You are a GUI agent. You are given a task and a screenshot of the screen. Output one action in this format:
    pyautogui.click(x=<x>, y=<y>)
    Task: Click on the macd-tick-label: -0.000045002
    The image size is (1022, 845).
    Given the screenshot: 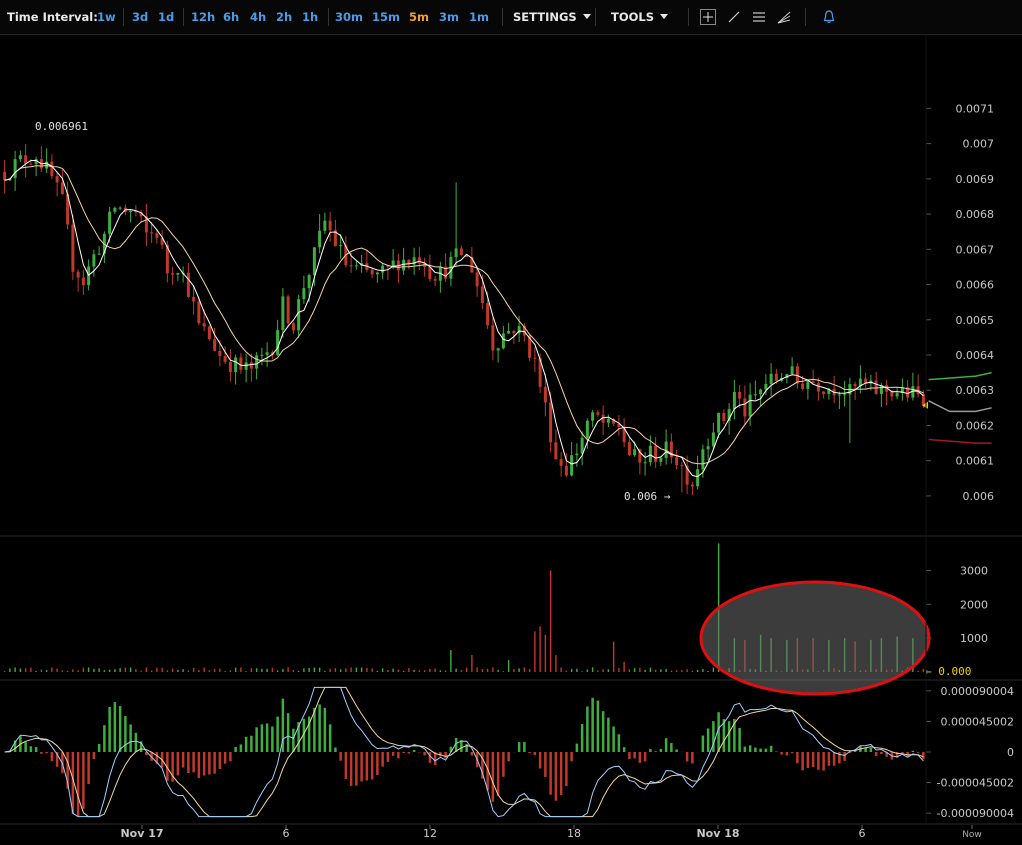 What is the action you would take?
    pyautogui.click(x=975, y=783)
    